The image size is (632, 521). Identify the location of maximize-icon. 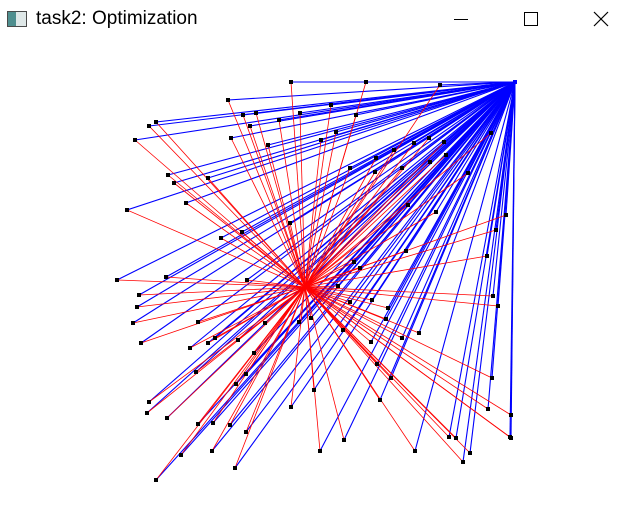
(531, 19).